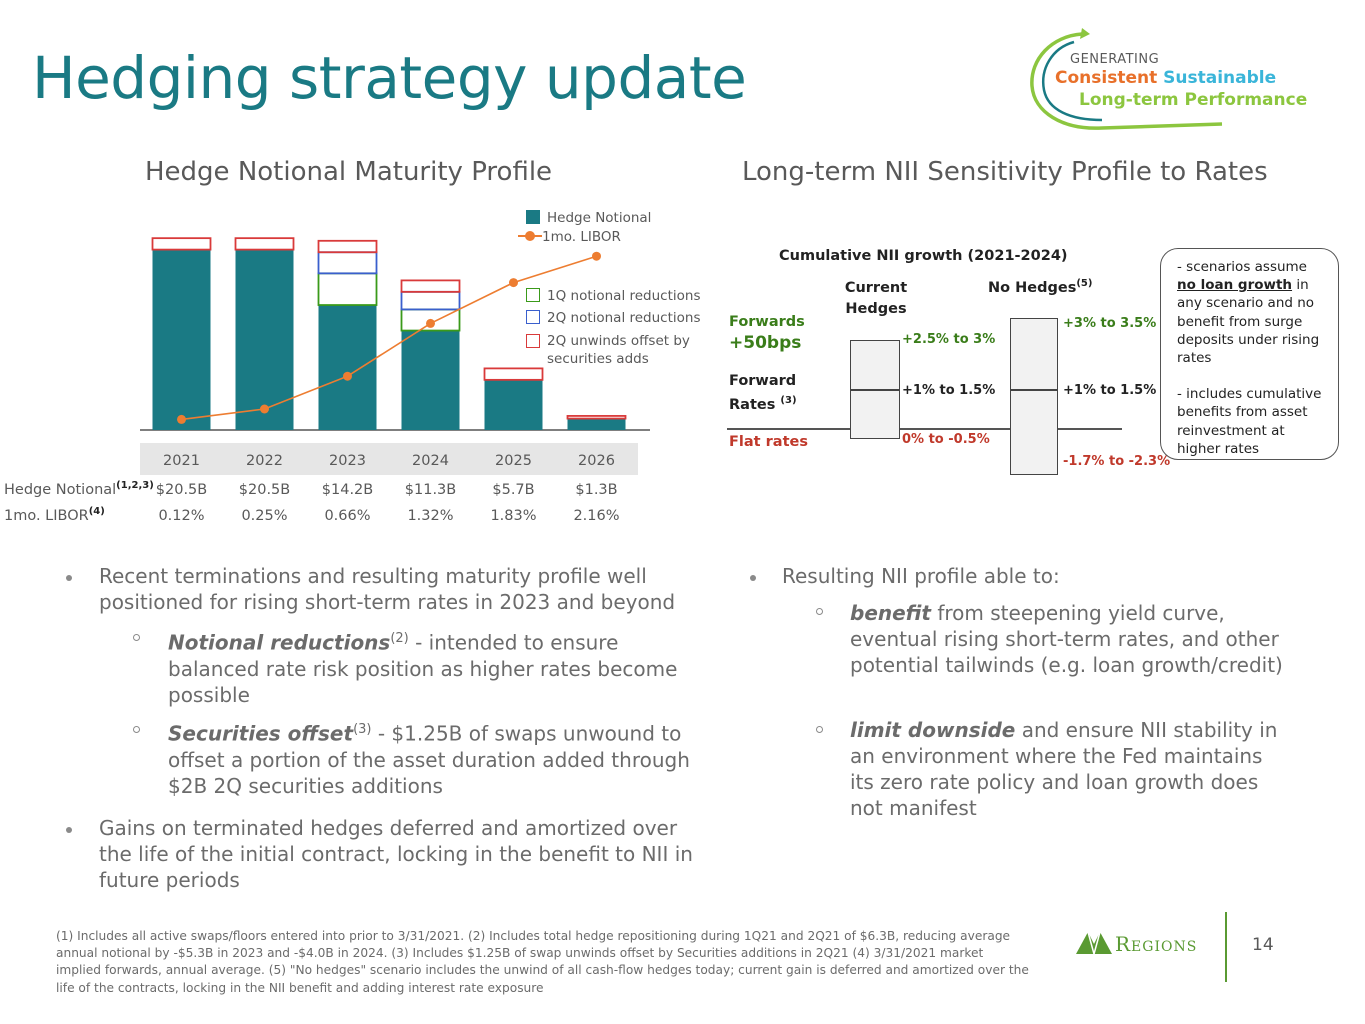 This screenshot has width=1365, height=1024. I want to click on scenario-forwards-50: Forwards +50bps, so click(767, 333).